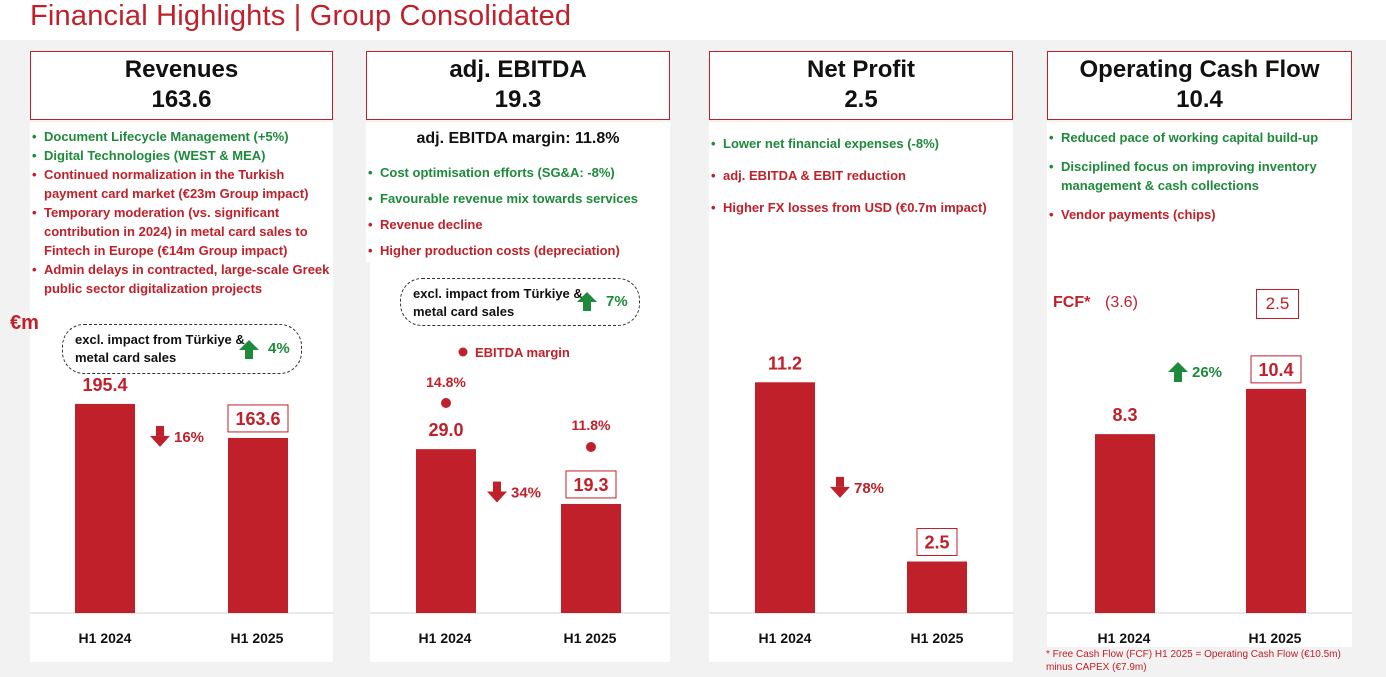 Image resolution: width=1386 pixels, height=677 pixels. I want to click on value-label: 8.3, so click(1124, 415).